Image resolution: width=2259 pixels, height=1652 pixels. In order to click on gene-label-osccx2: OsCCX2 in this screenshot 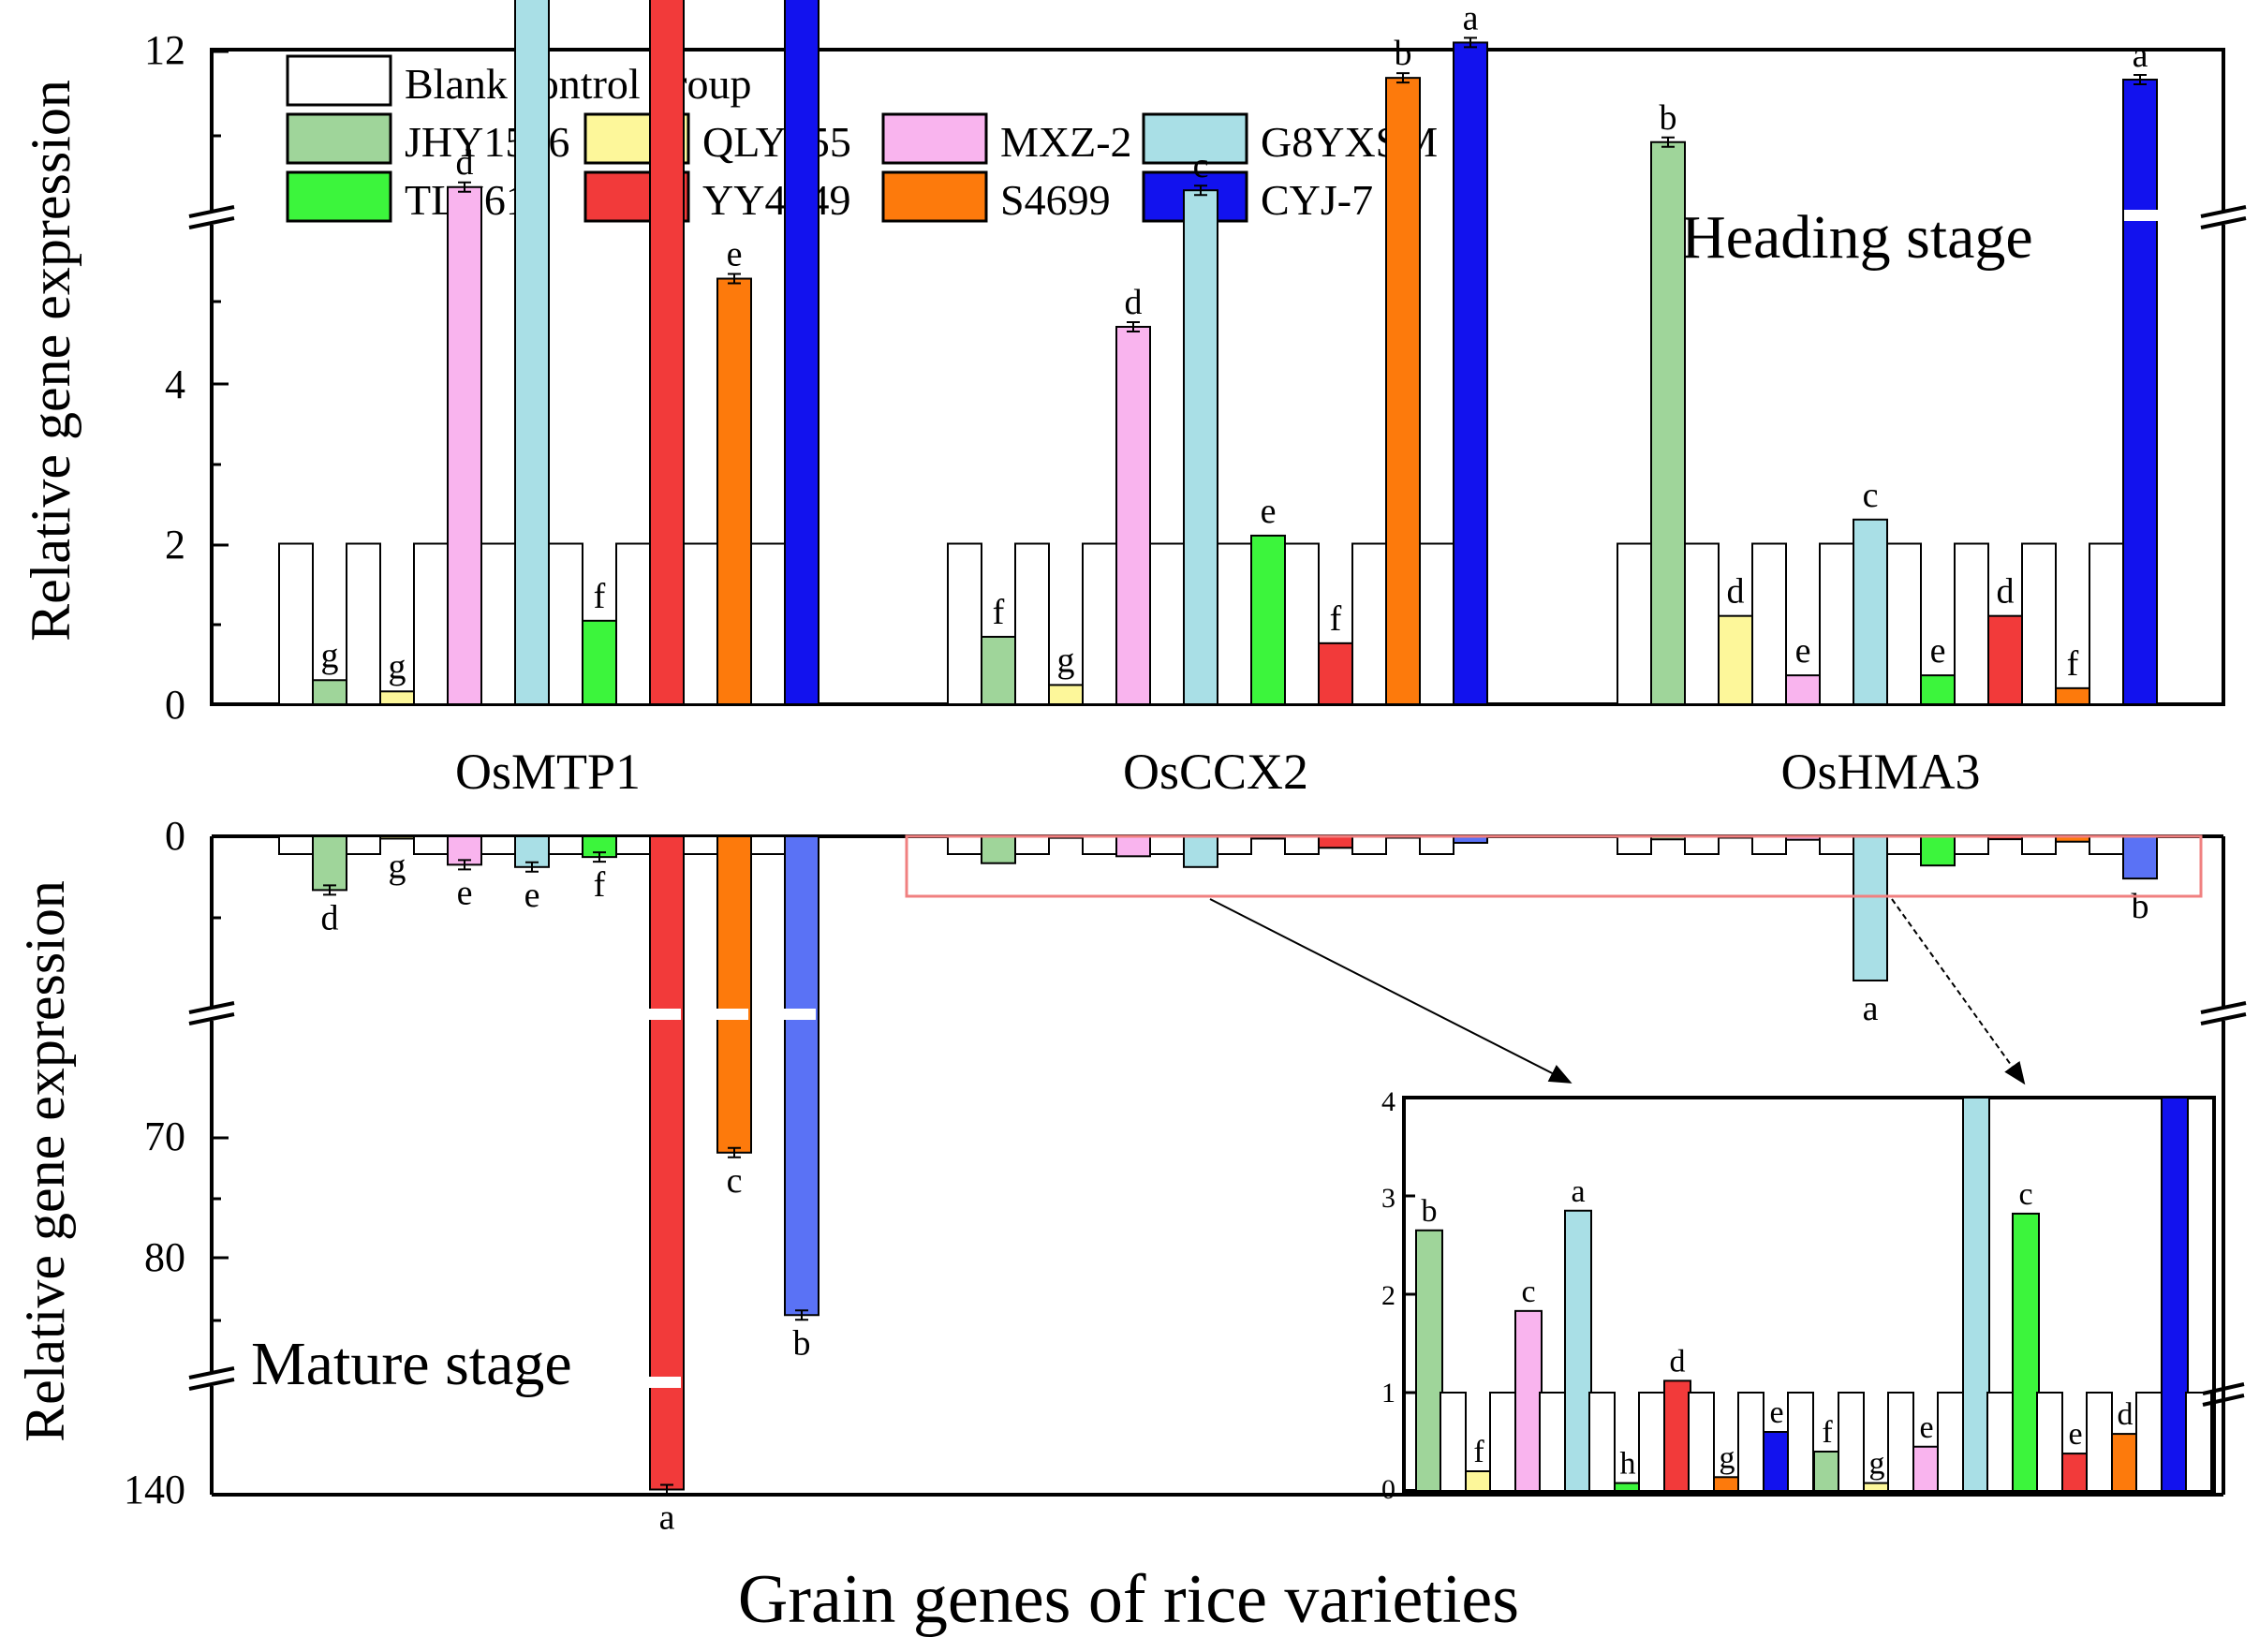, I will do `click(1215, 772)`.